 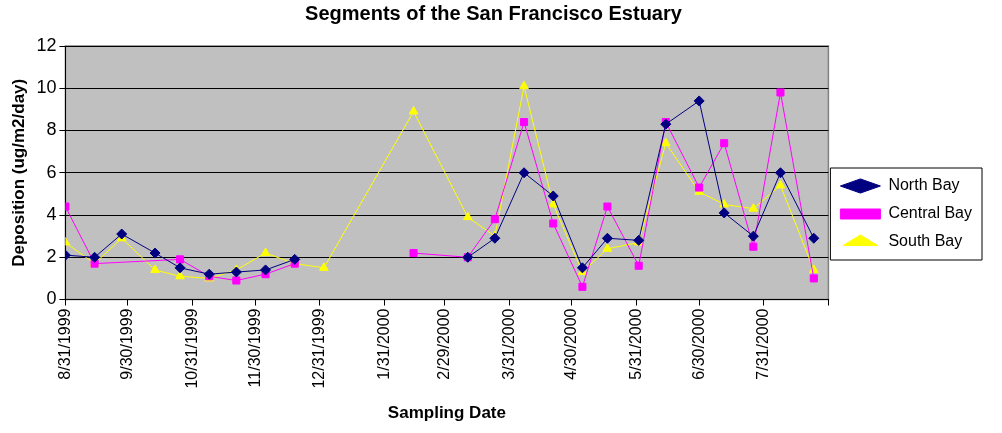 What do you see at coordinates (763, 344) in the screenshot?
I see `x-tick-label: 7/31/2000` at bounding box center [763, 344].